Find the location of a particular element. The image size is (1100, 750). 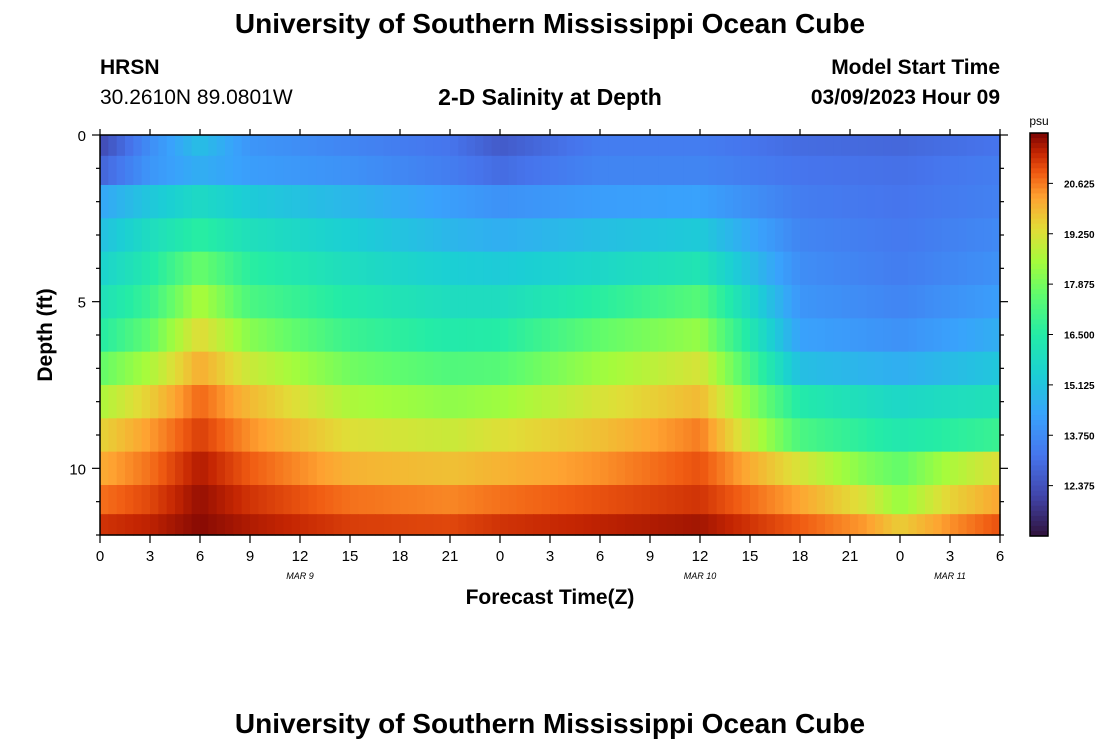

x-tick-label: 21 is located at coordinates (850, 556).